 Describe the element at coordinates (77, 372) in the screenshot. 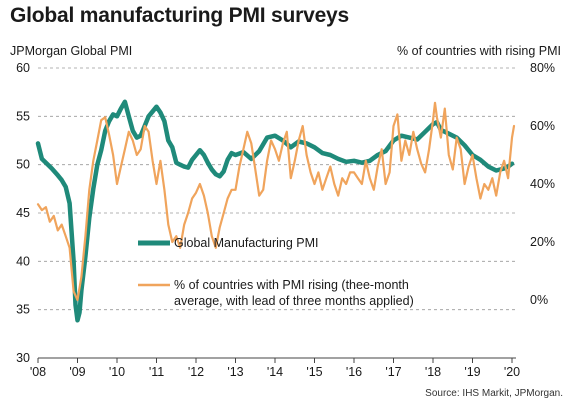

I see `x-tick-label: '09` at that location.